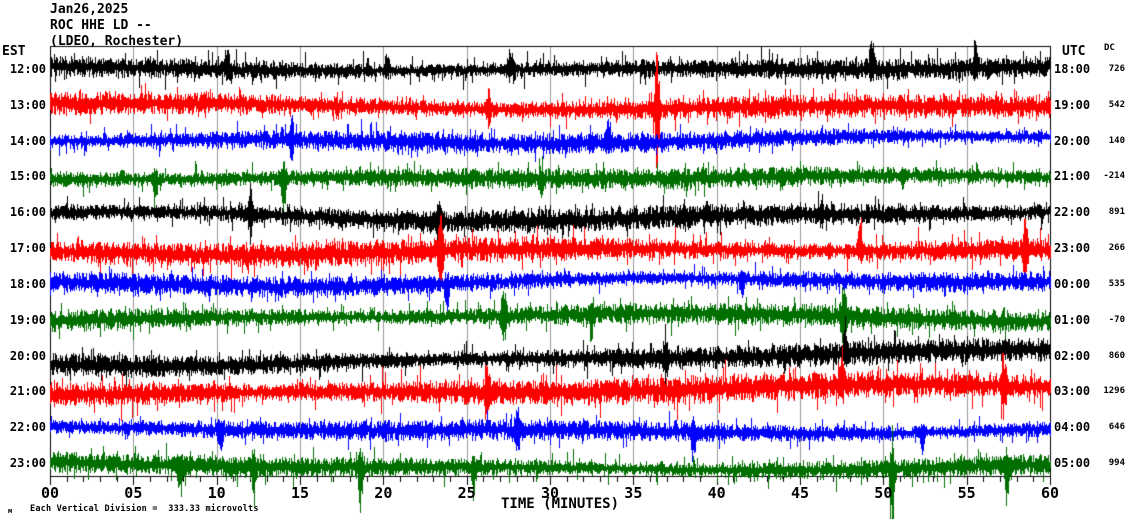 The image size is (1130, 519). What do you see at coordinates (1072, 212) in the screenshot?
I see `utc-hour-label: 22:00` at bounding box center [1072, 212].